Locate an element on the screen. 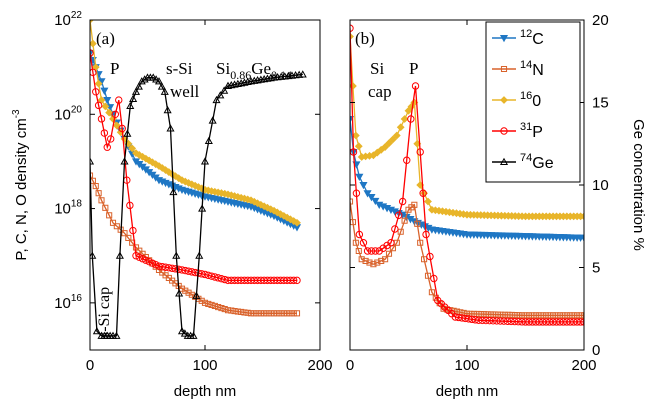 The image size is (660, 408). legend-marker-C12 is located at coordinates (504, 38).